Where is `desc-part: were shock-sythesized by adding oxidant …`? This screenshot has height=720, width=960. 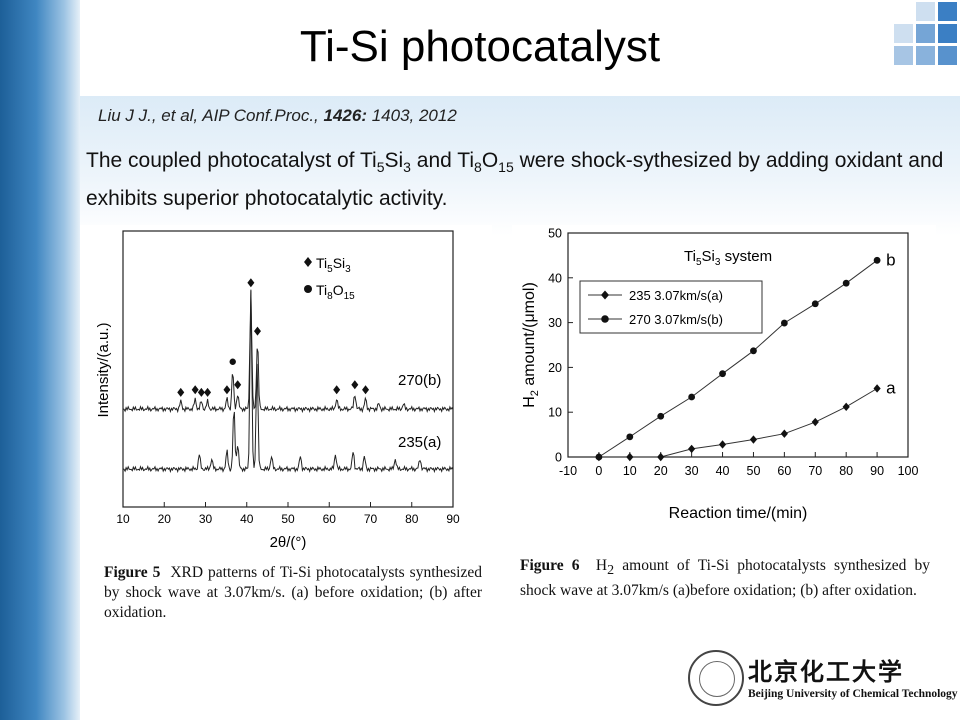
desc-part: were shock-sythesized by adding oxidant … is located at coordinates (515, 180).